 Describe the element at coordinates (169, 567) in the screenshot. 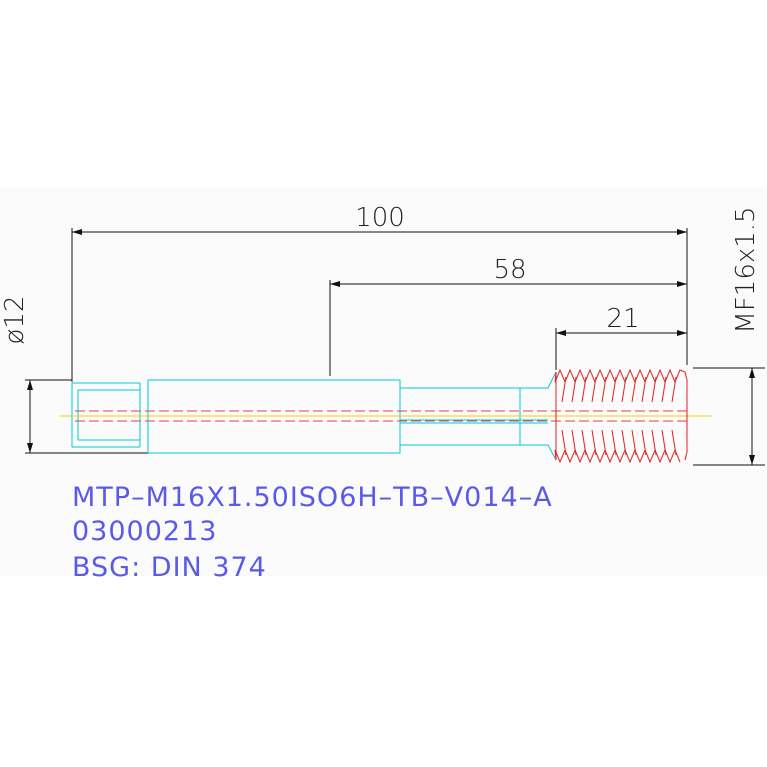

I see `part-label: BSG: DIN 374` at that location.